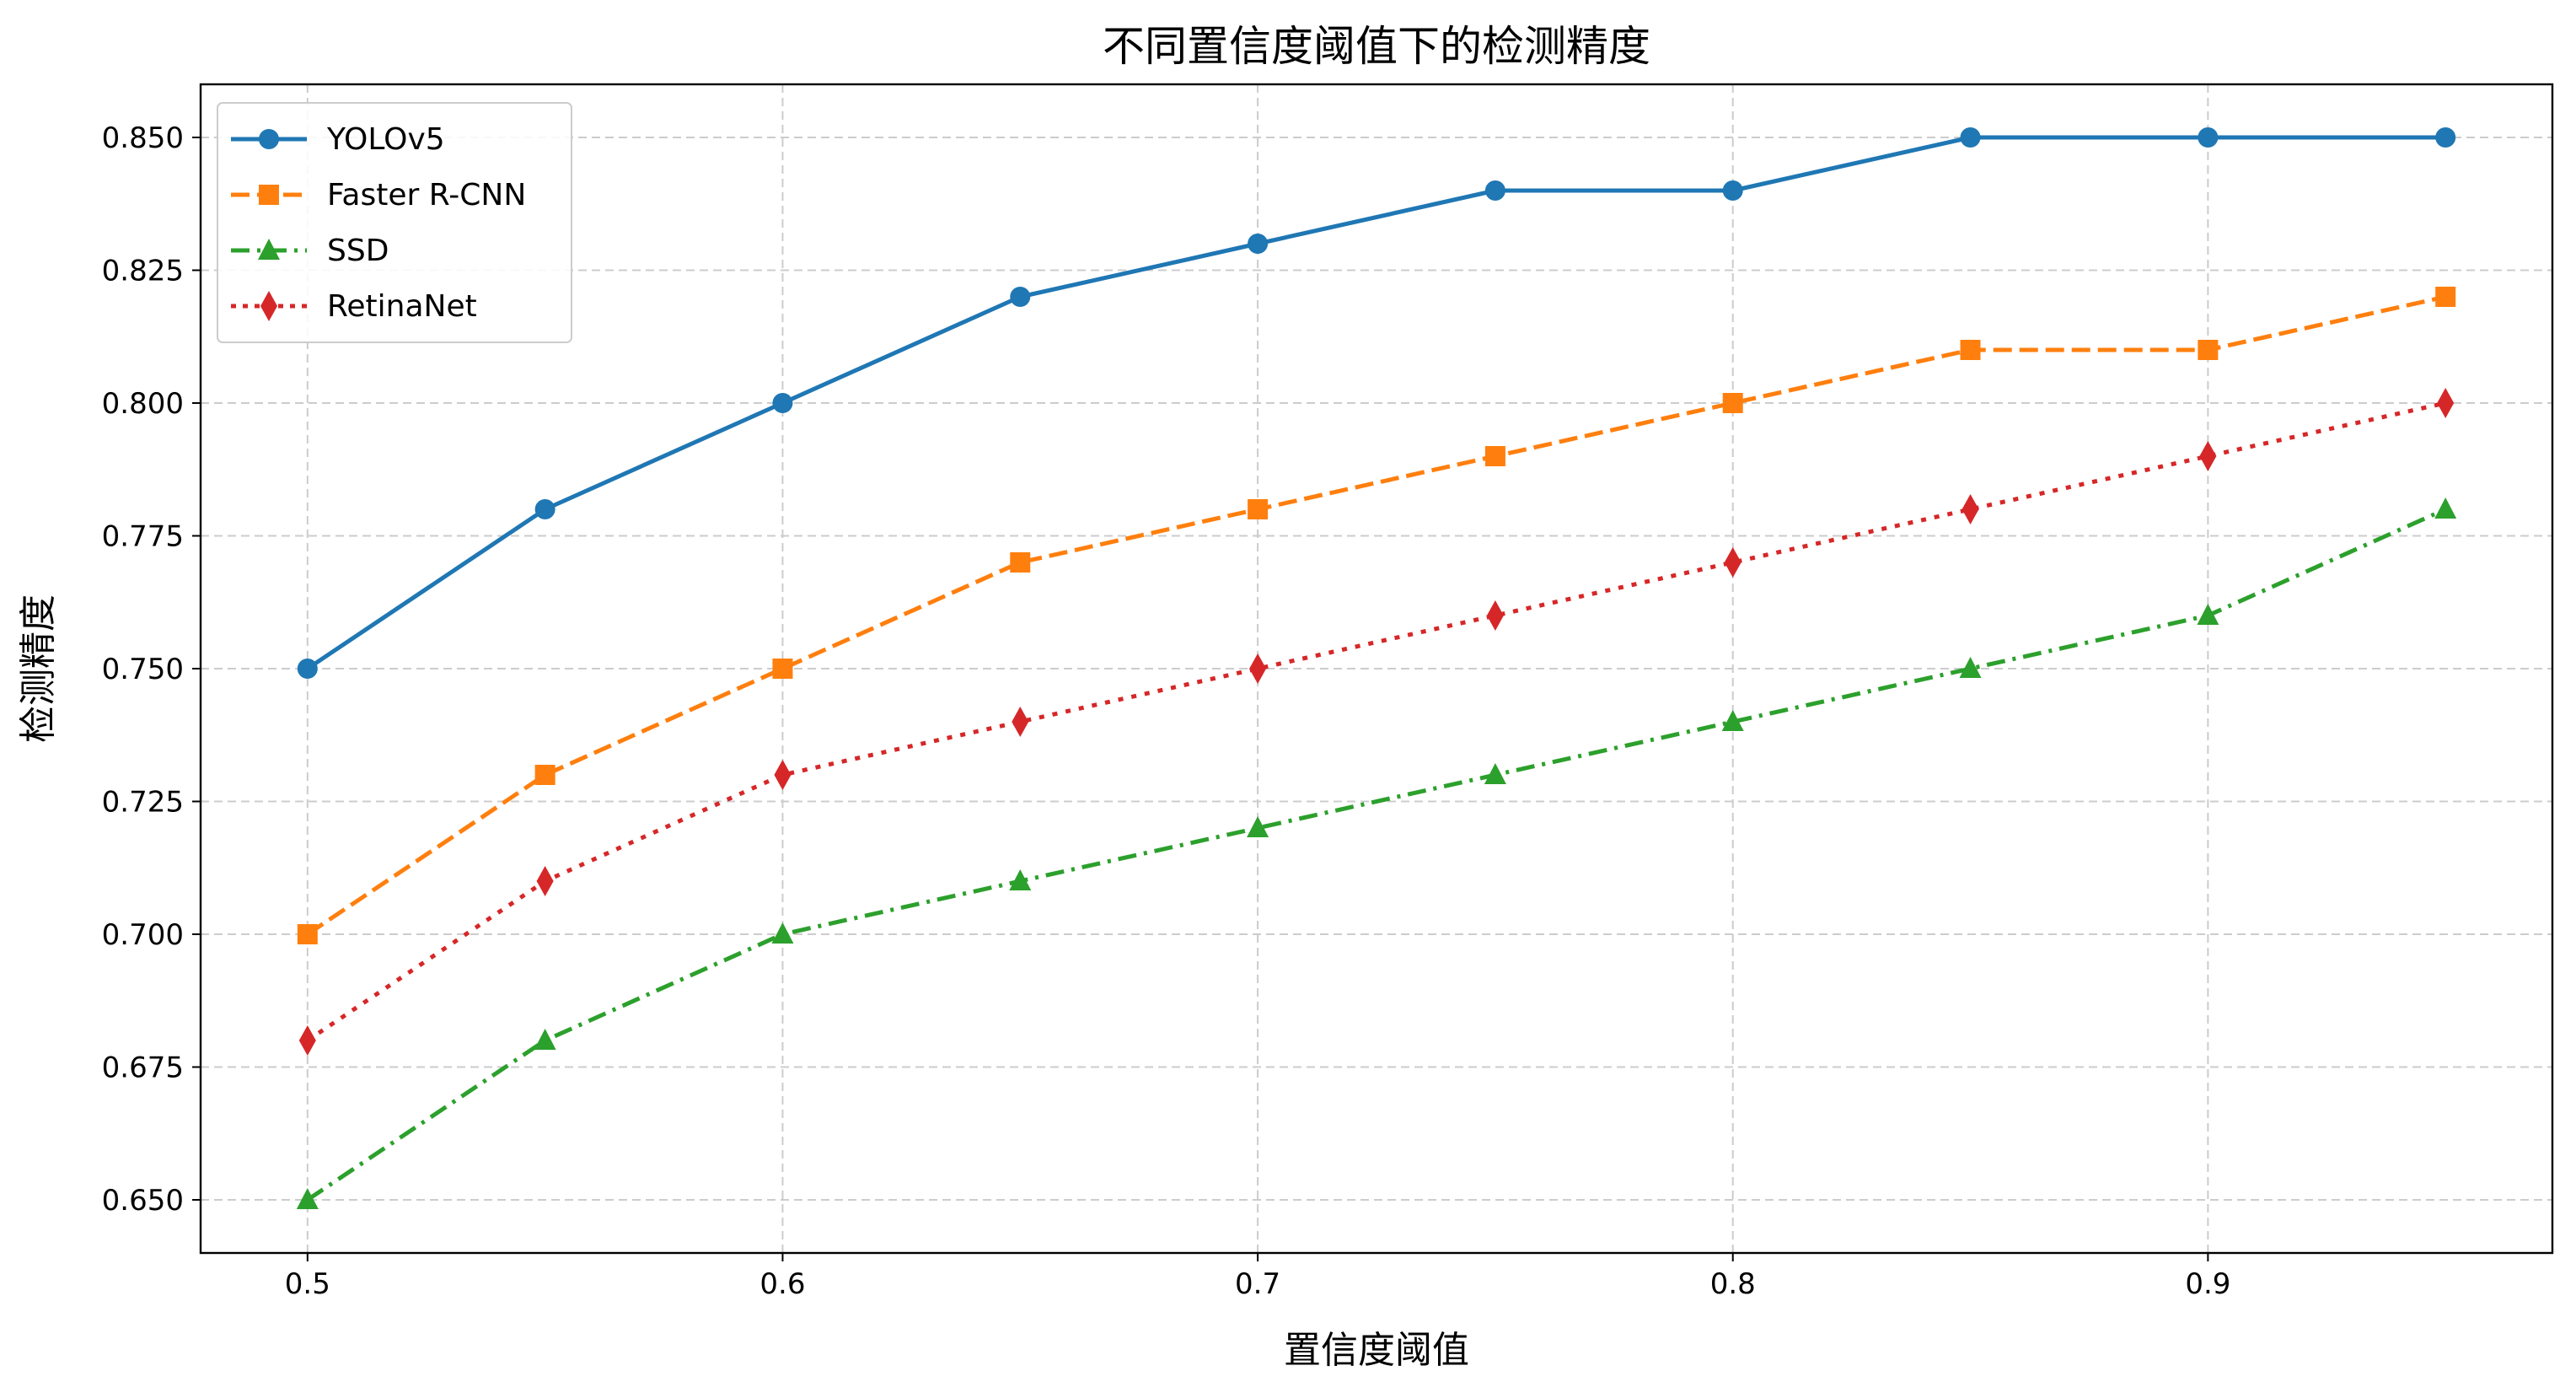 Image resolution: width=2576 pixels, height=1398 pixels. Describe the element at coordinates (143, 271) in the screenshot. I see `y-tick-label: 0.825` at that location.